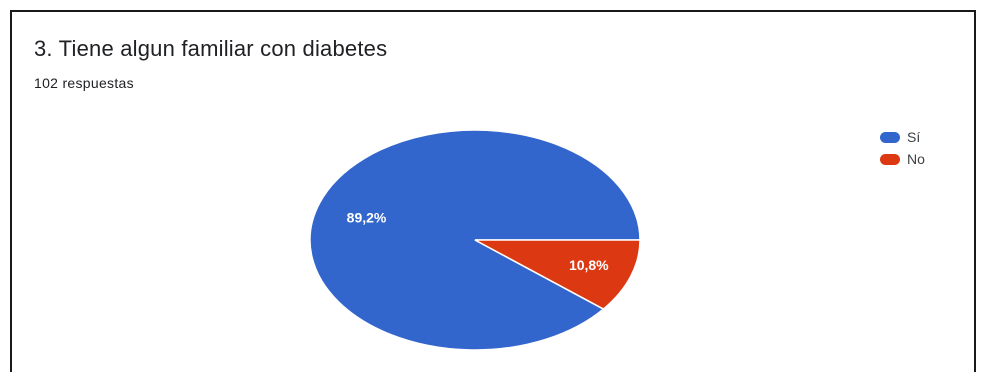 The height and width of the screenshot is (372, 984). I want to click on legend-label: No, so click(916, 159).